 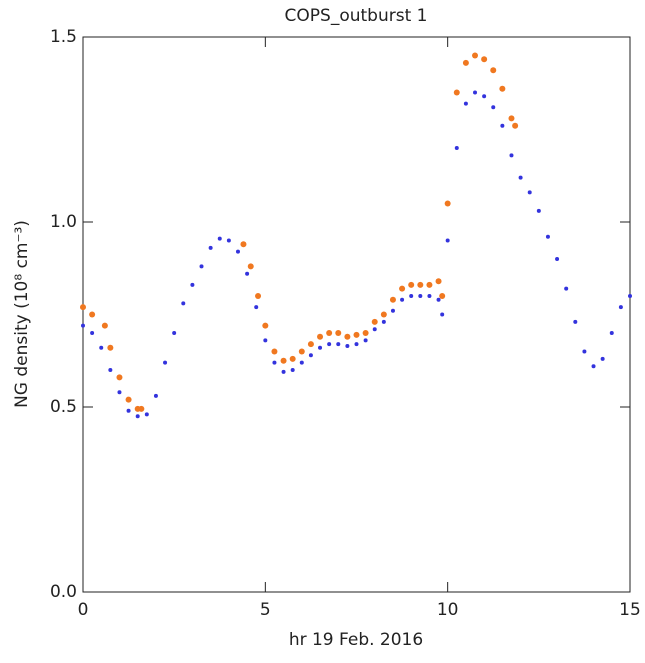 What do you see at coordinates (63, 37) in the screenshot?
I see `y-tick-label: 1.5` at bounding box center [63, 37].